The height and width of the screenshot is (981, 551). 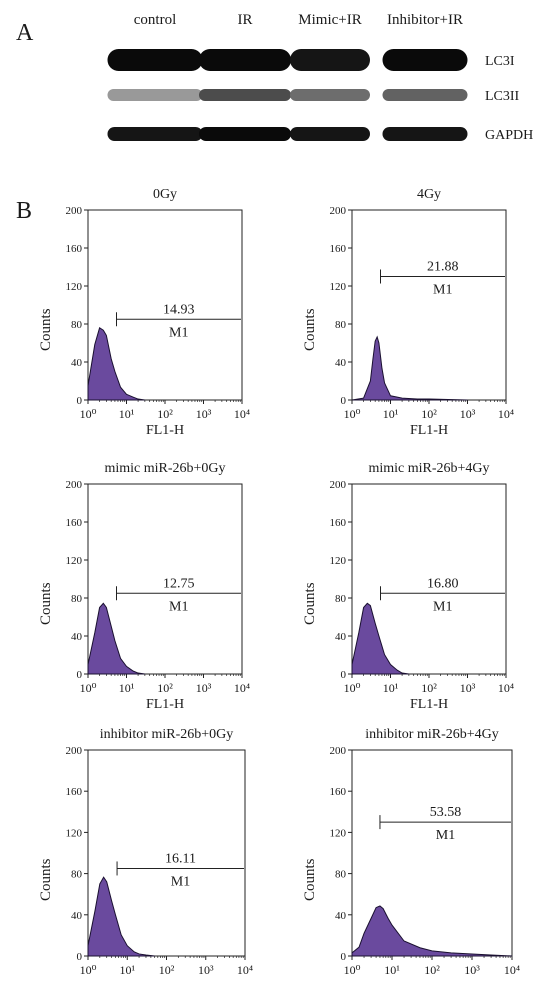 I want to click on panel-a-label: A, so click(x=25, y=33).